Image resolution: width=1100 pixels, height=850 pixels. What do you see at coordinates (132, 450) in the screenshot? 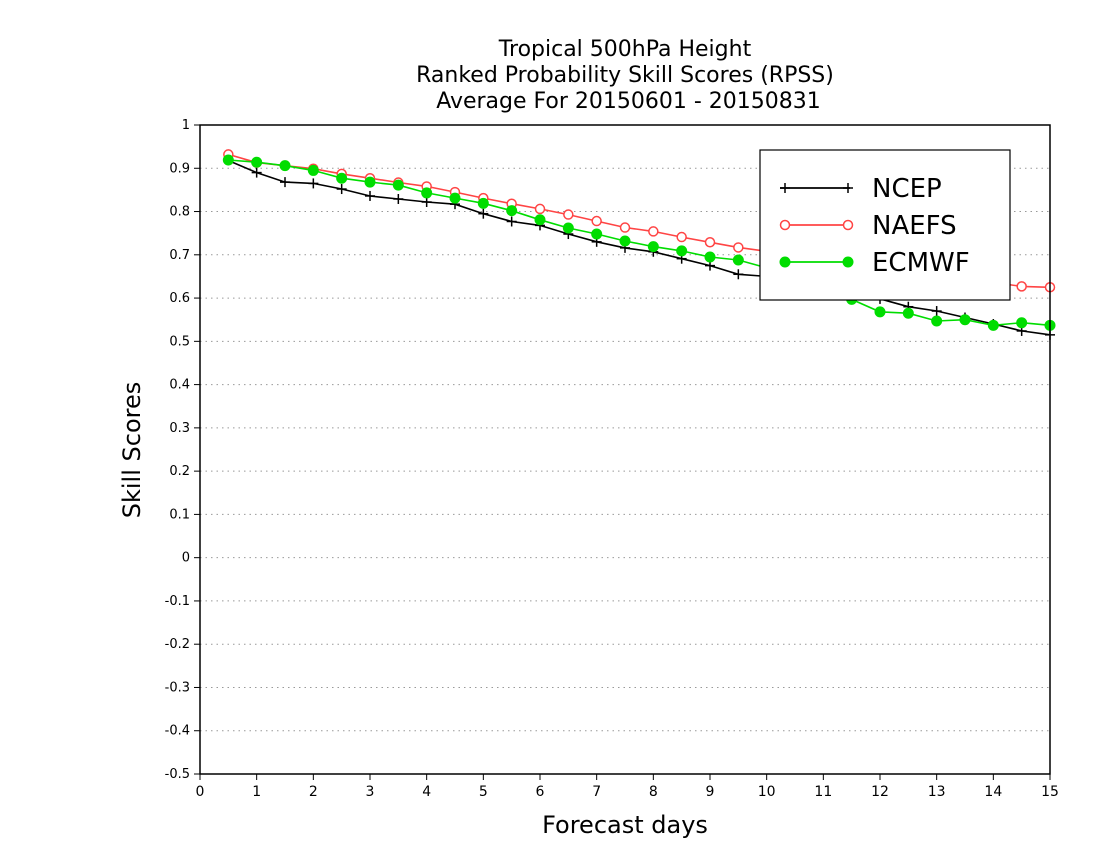
I see `y-axis-label: Skill Scores` at bounding box center [132, 450].